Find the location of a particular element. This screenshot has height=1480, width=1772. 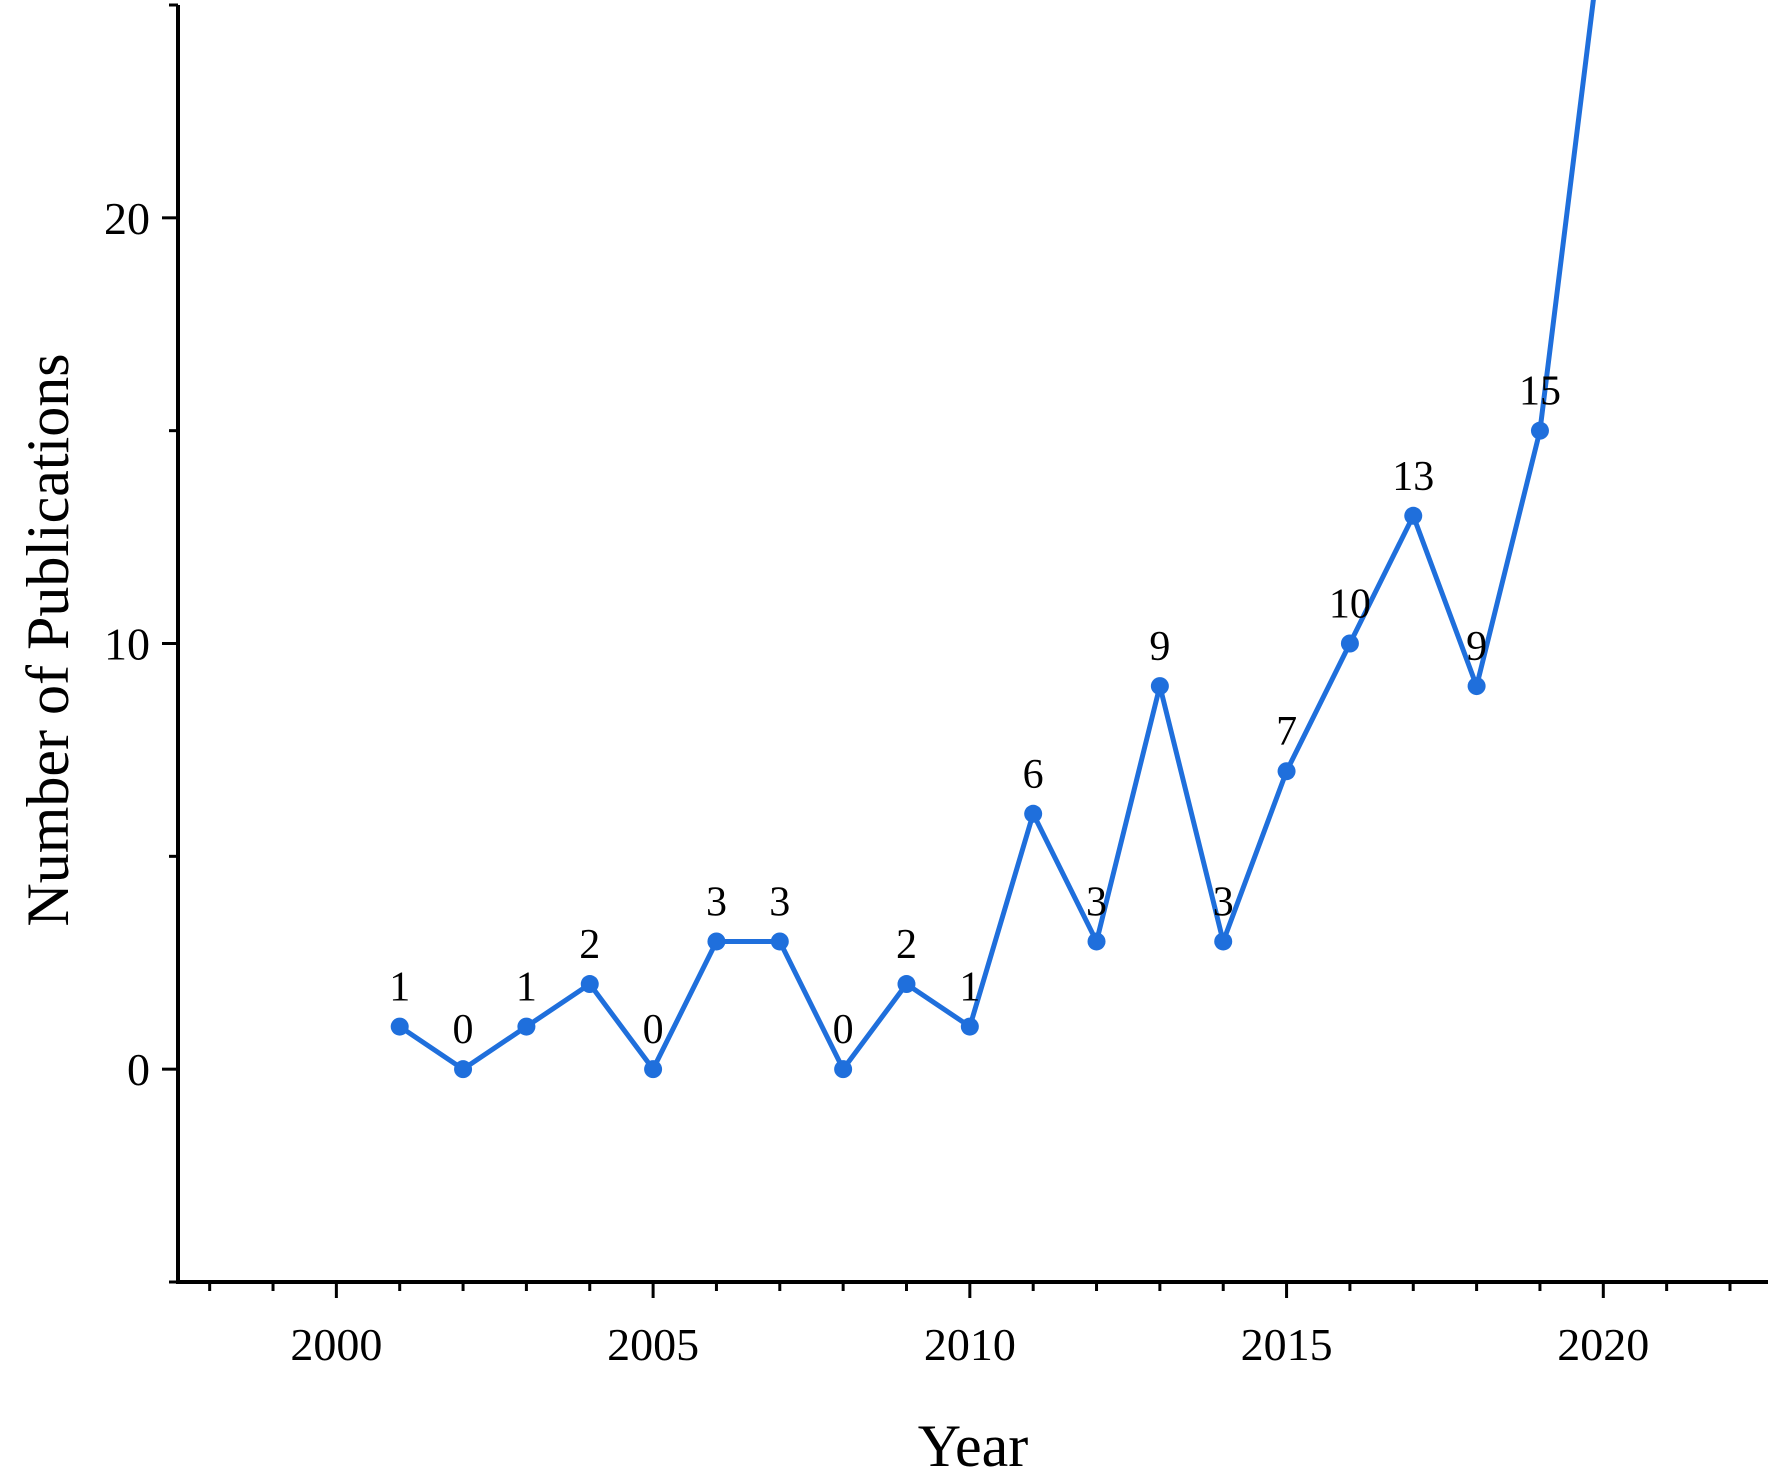

y-tick-label: 10 is located at coordinates (127, 644).